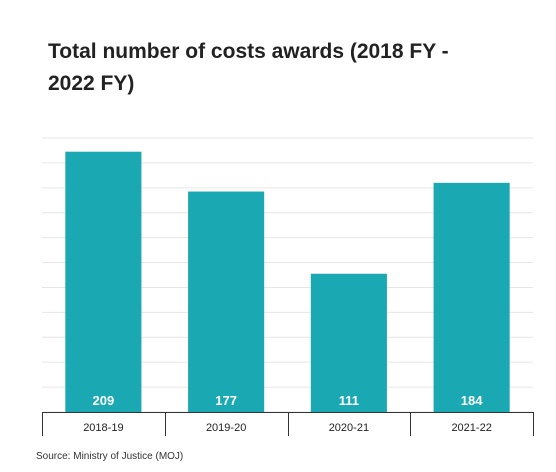 Image resolution: width=556 pixels, height=472 pixels. What do you see at coordinates (472, 400) in the screenshot?
I see `bar-value-label: 184` at bounding box center [472, 400].